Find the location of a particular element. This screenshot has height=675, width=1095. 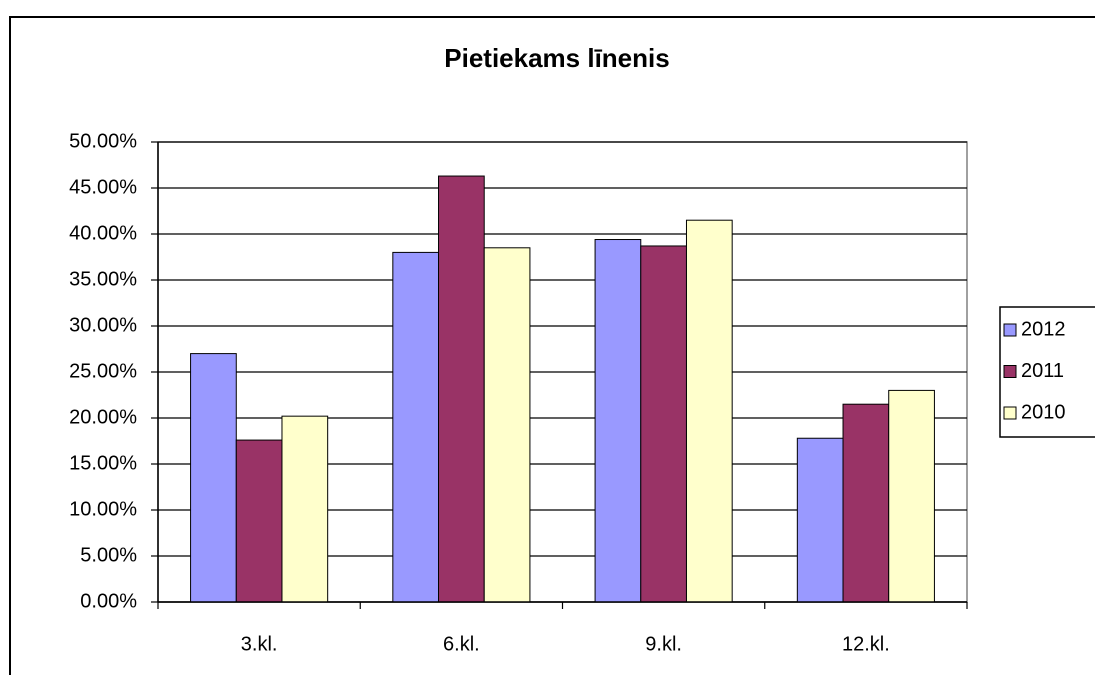

y-tick-label: 40.00% is located at coordinates (103, 233).